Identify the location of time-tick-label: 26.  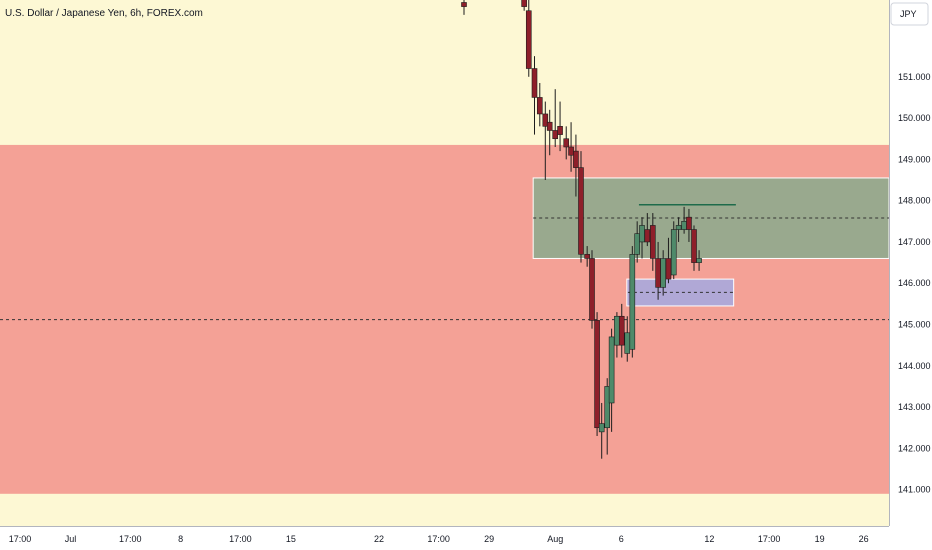
(864, 539).